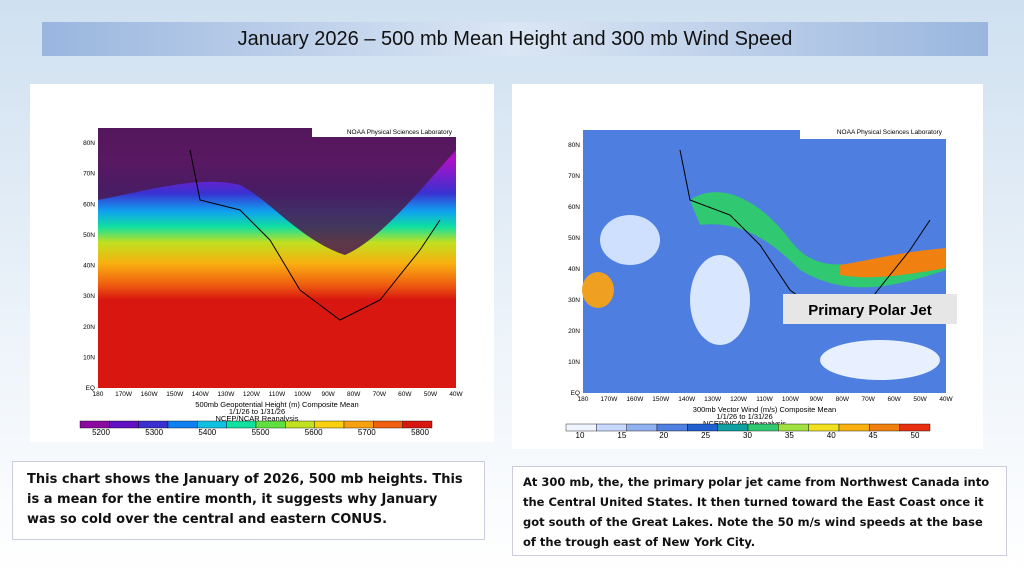  I want to click on map-title: 300mb Vector Wind (m/s) Composite Mean, so click(764, 409).